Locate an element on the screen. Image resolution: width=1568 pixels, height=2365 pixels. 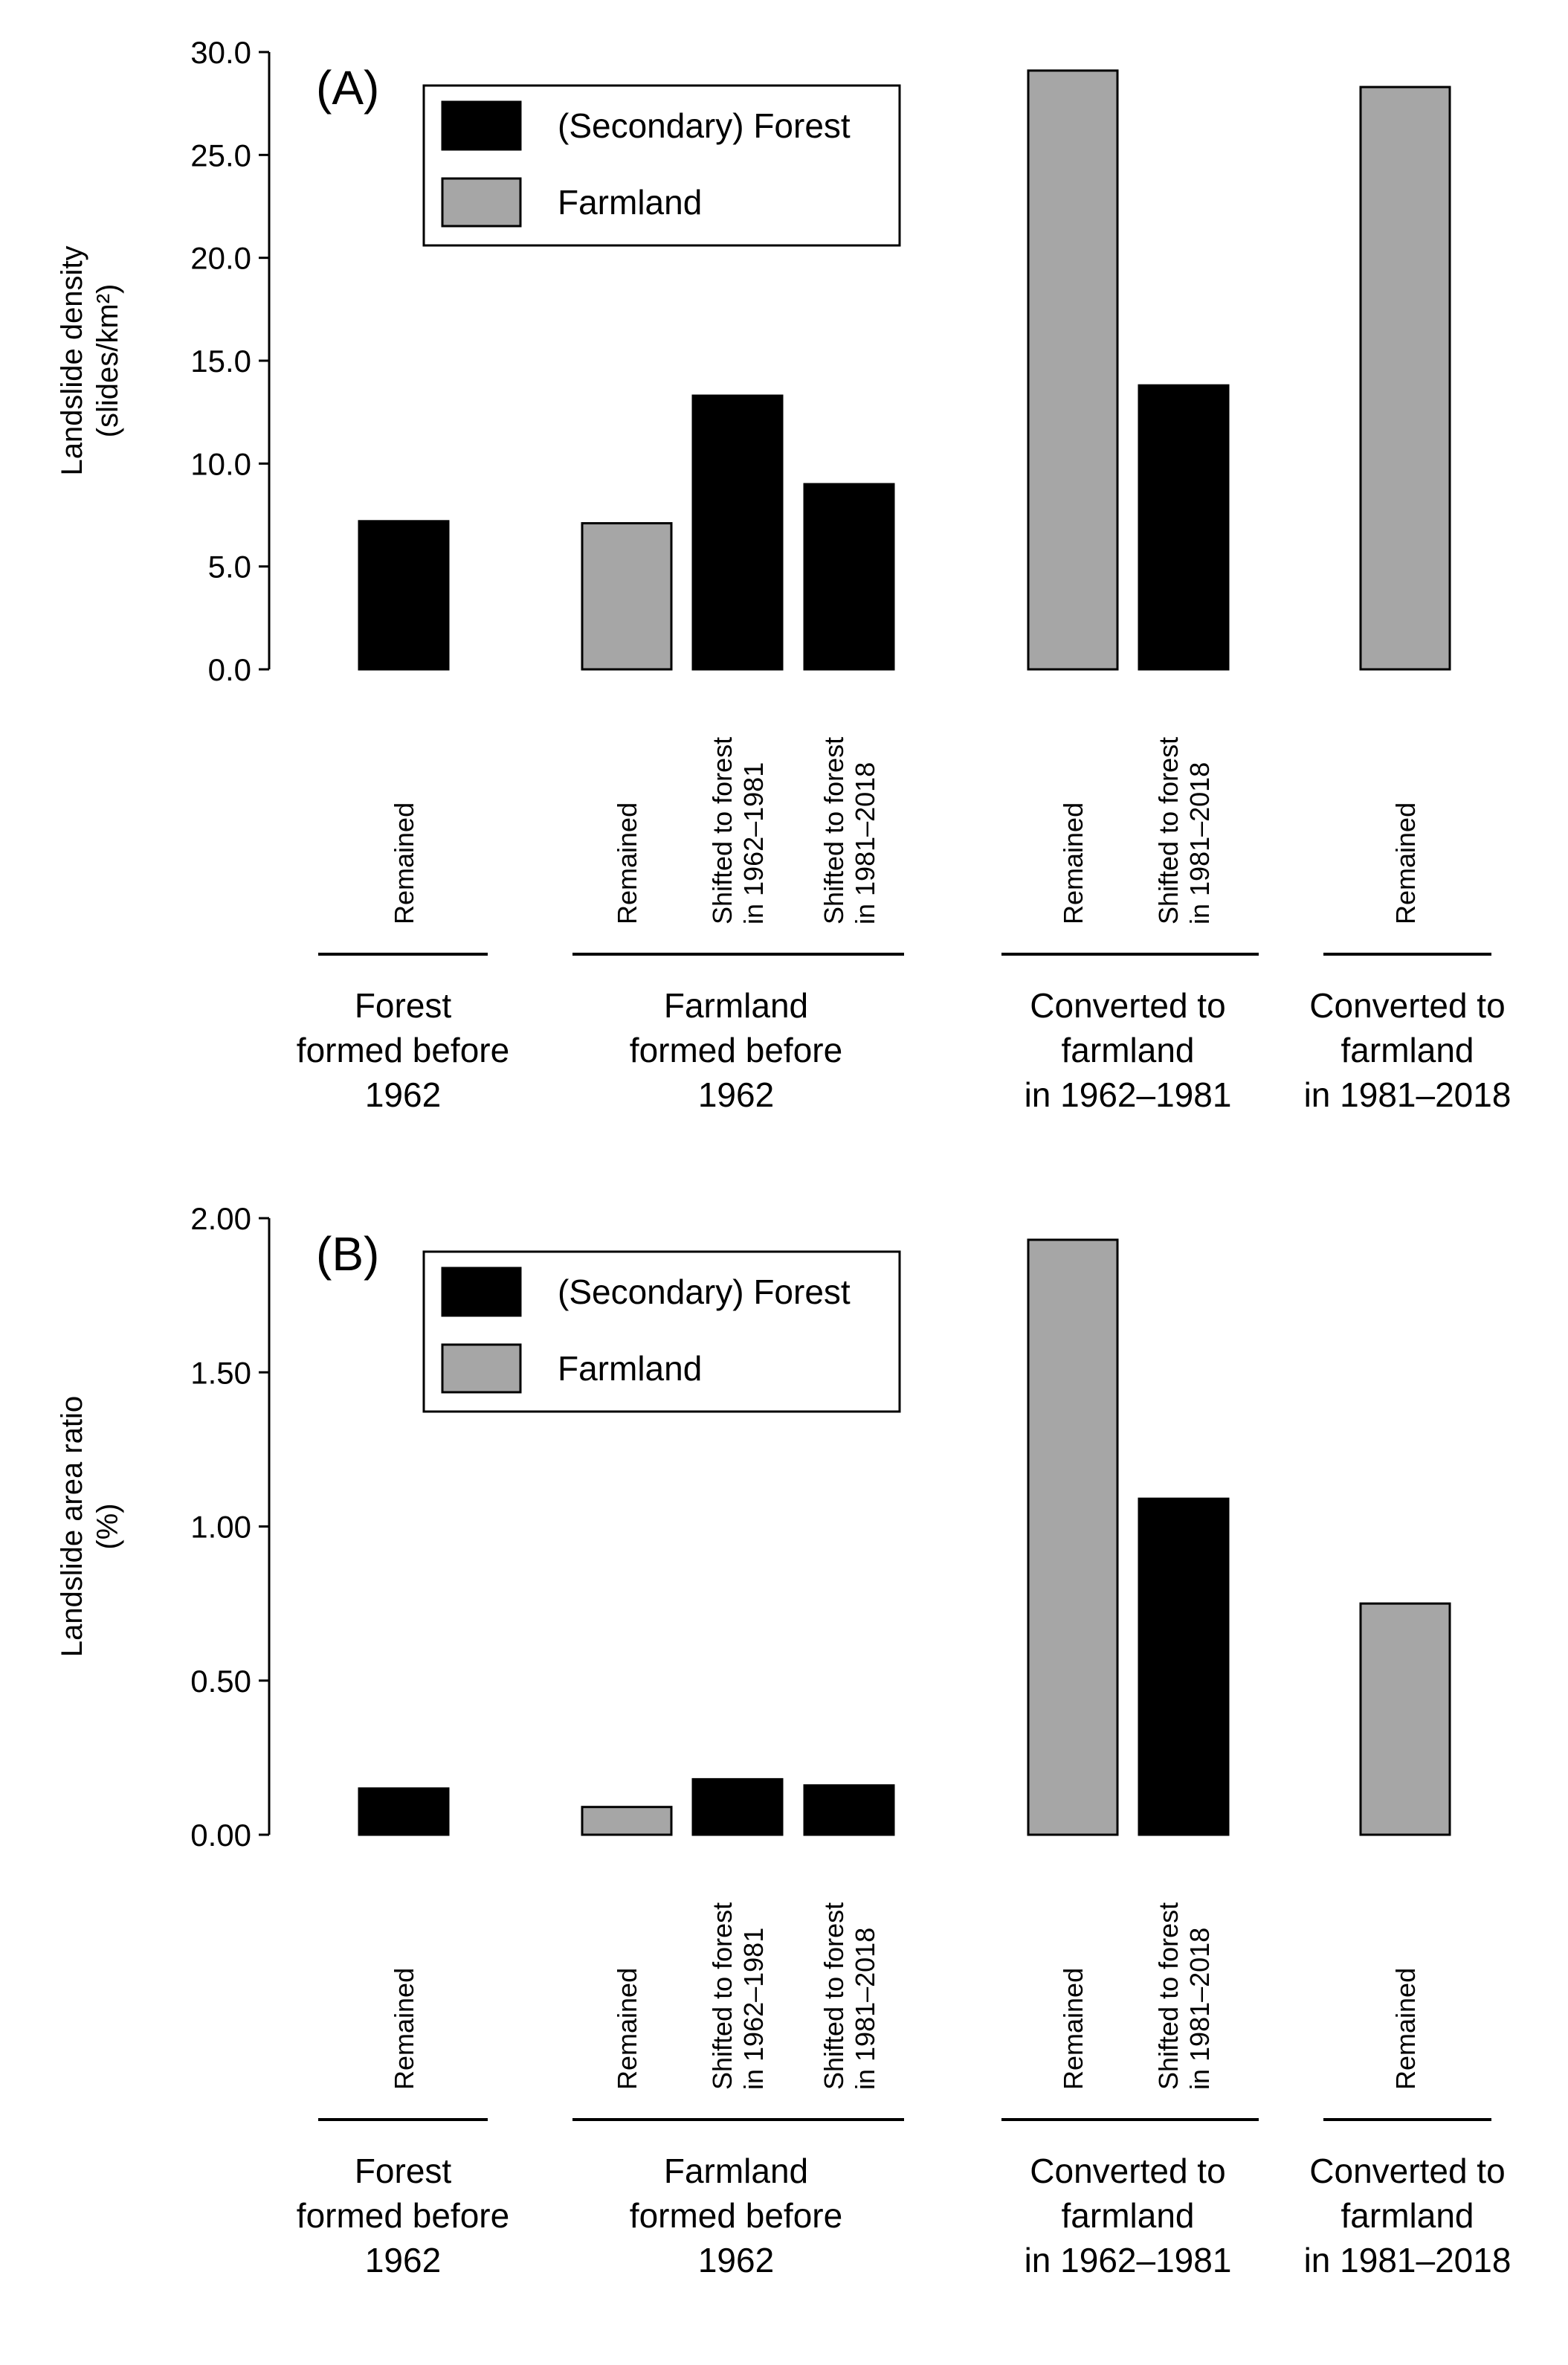
y-axis-title: Landslide density (slides/km²) is located at coordinates (90, 360).